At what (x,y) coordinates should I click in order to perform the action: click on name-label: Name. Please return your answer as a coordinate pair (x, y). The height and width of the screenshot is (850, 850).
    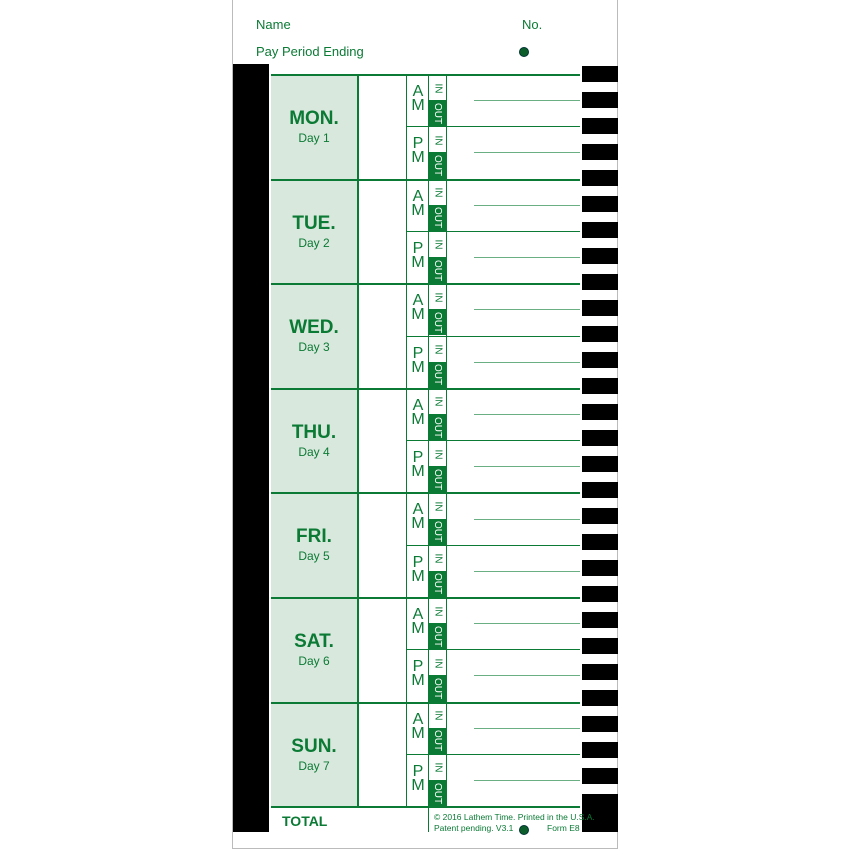
    Looking at the image, I should click on (273, 24).